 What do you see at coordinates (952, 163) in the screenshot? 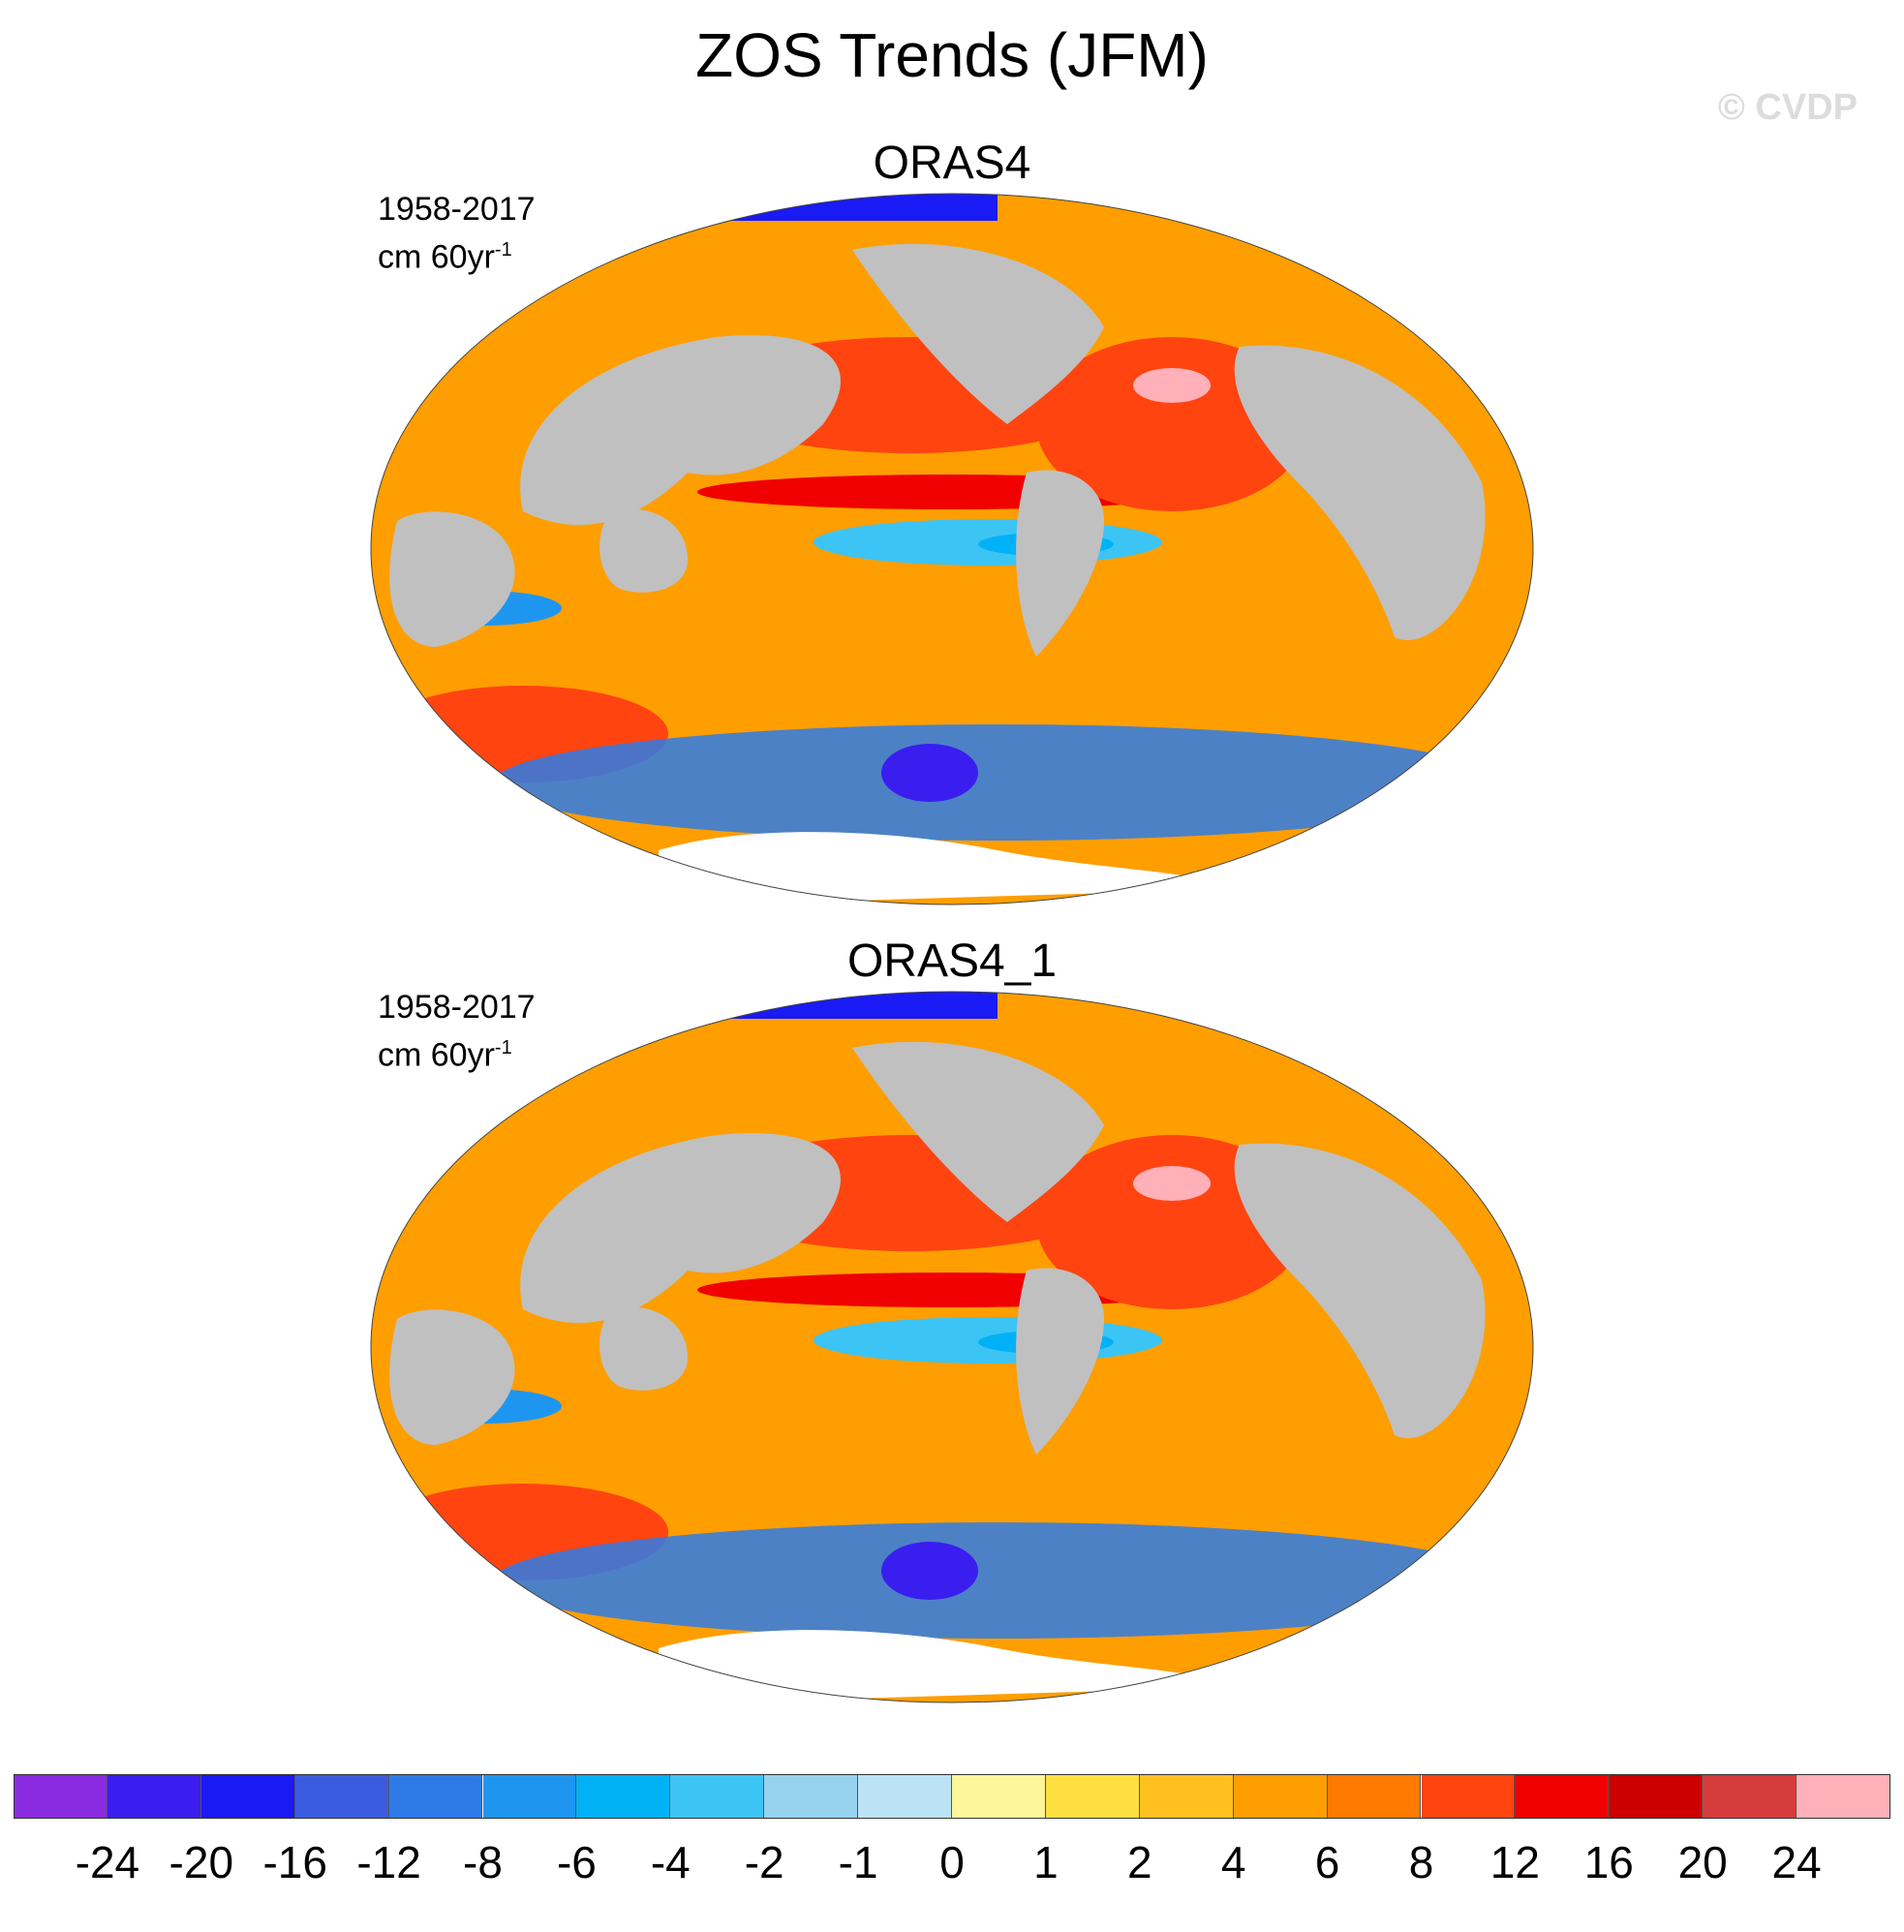
I see `panel-title: ORAS4` at bounding box center [952, 163].